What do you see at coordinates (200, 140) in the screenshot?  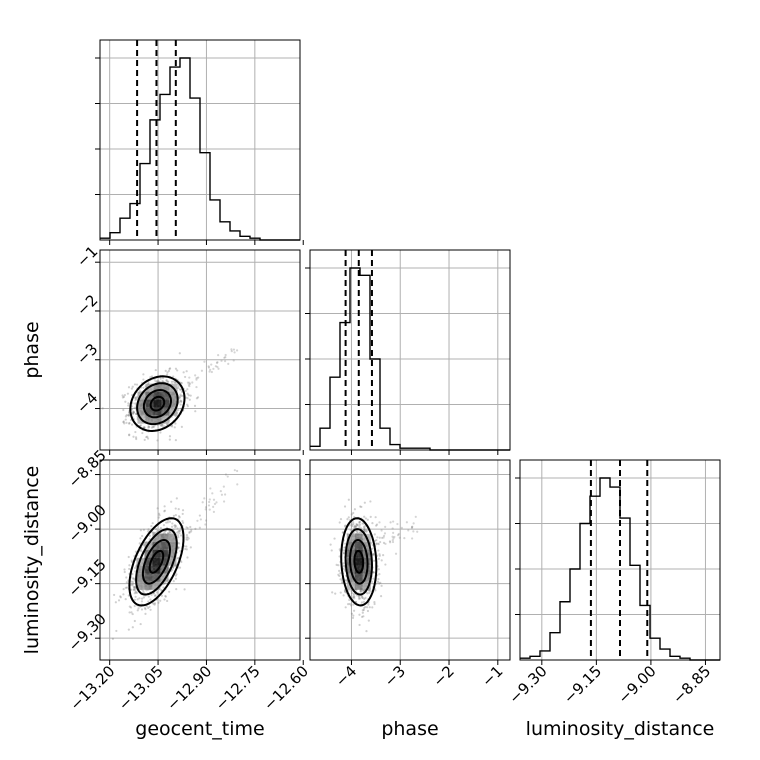 I see `panel-frame` at bounding box center [200, 140].